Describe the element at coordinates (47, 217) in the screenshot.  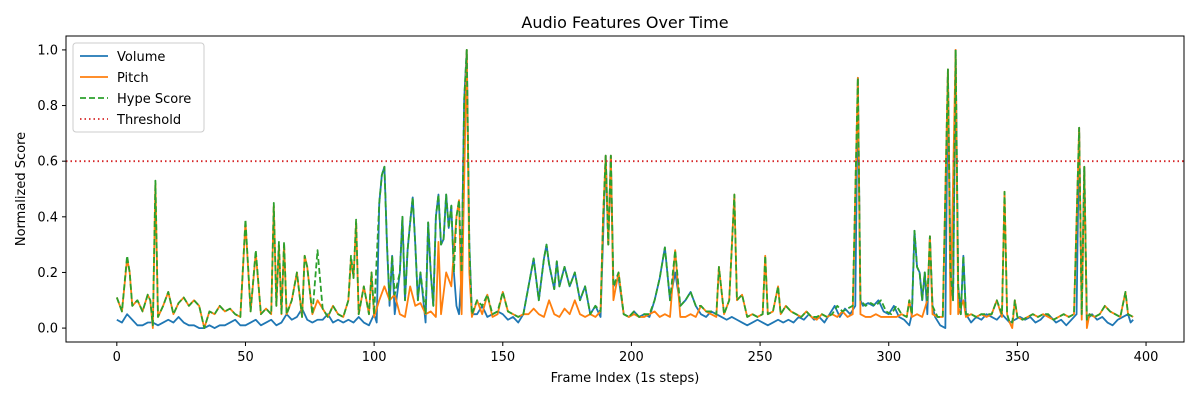
I see `y-tick-label: 0.4` at that location.